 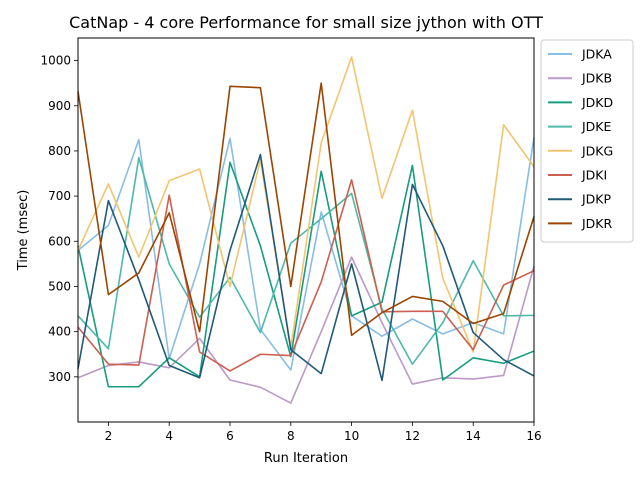 I want to click on x-tick-label: 10, so click(x=351, y=436).